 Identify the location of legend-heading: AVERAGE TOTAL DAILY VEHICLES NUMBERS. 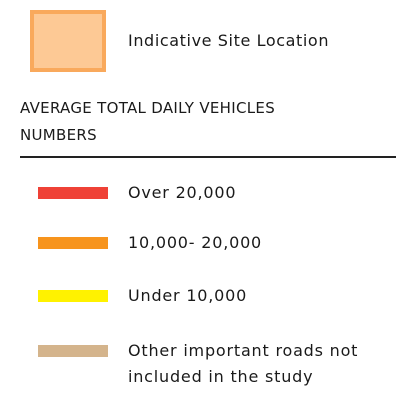
(148, 121).